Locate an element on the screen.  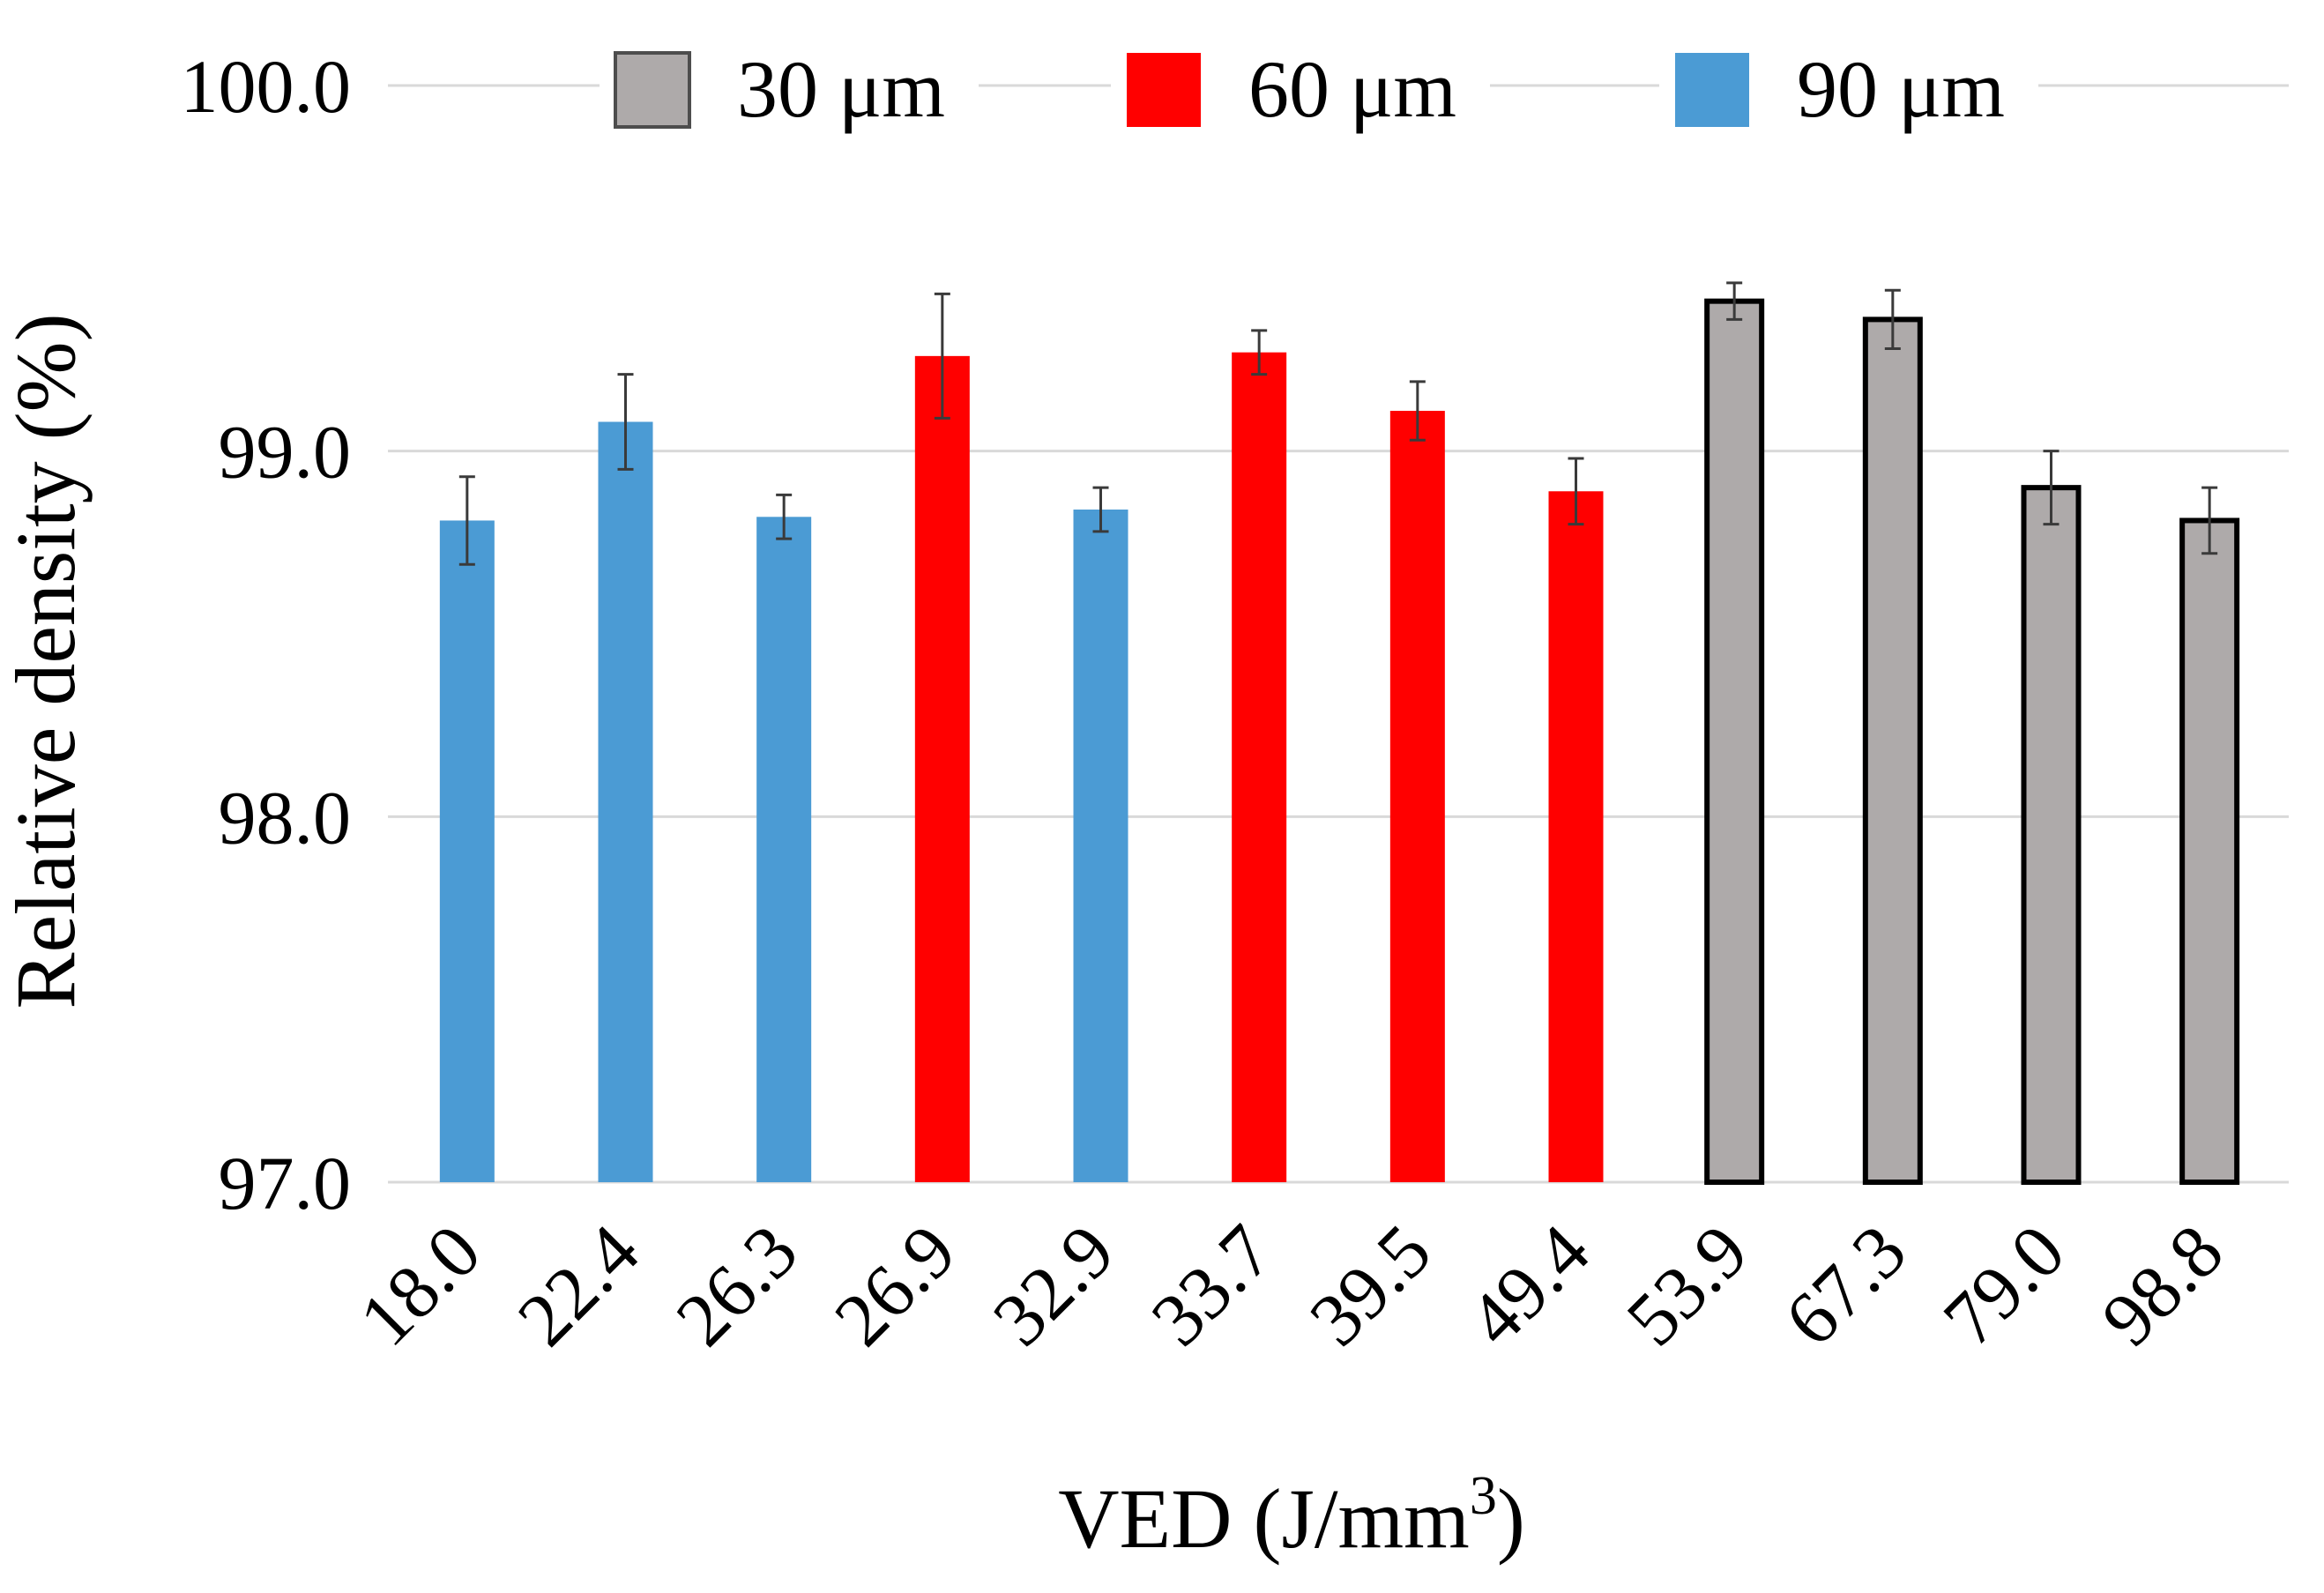
x-tick-label: 26.3 is located at coordinates (736, 1285).